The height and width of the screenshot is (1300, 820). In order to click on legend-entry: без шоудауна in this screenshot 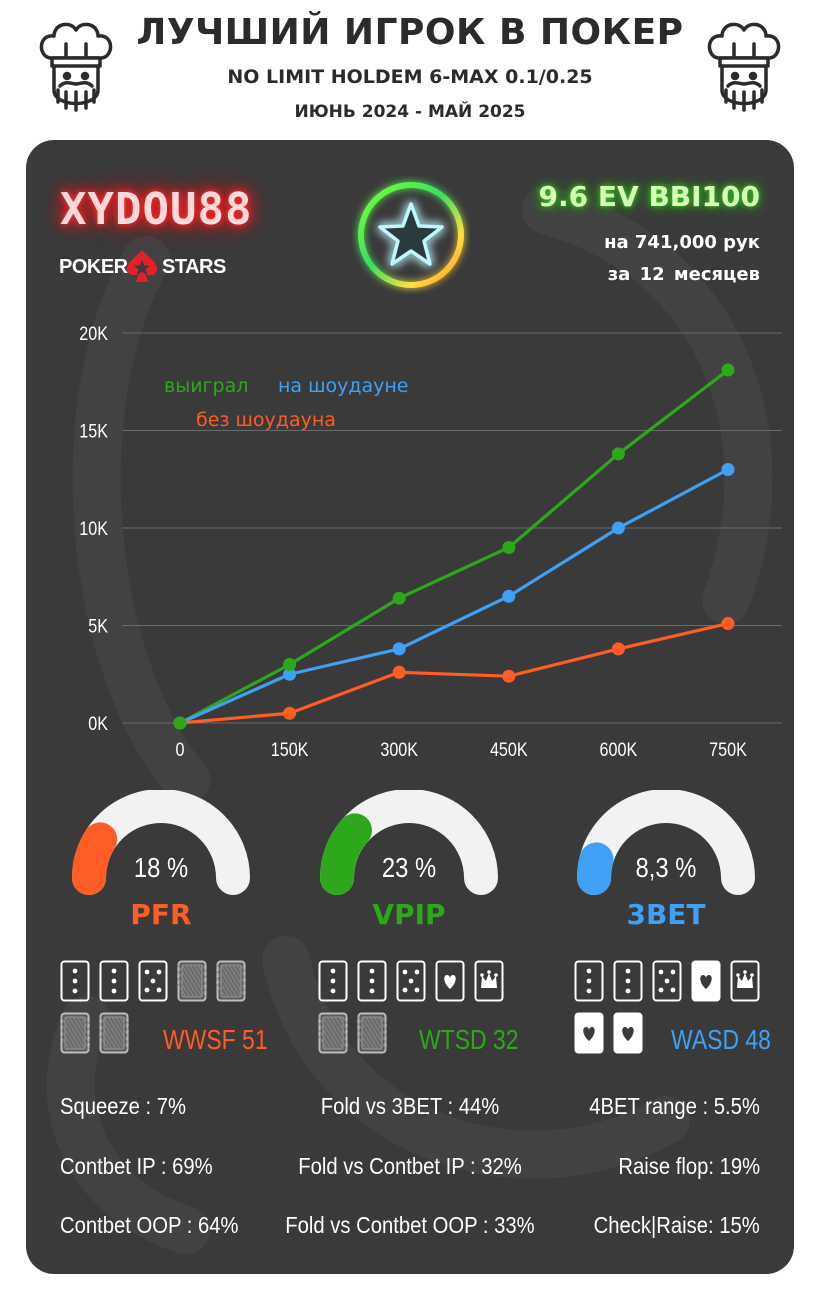, I will do `click(266, 420)`.